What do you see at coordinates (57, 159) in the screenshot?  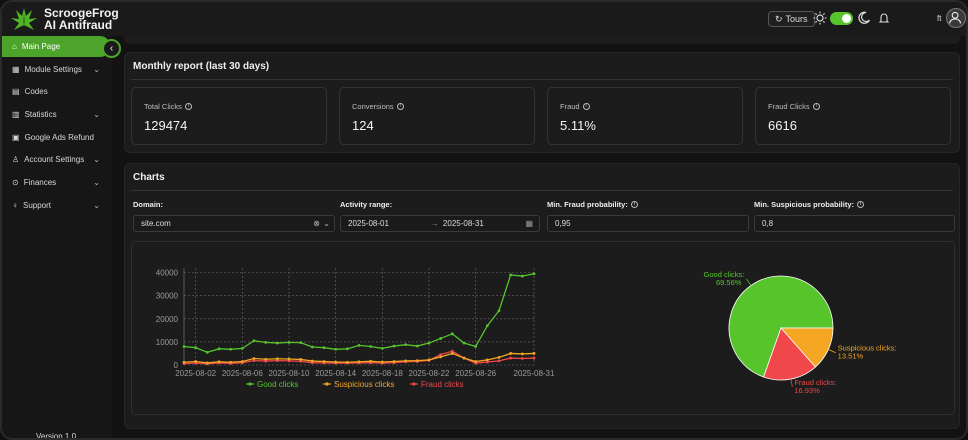 I see `sidebar-item-account-settings: ♙ Account Settings ⌄` at bounding box center [57, 159].